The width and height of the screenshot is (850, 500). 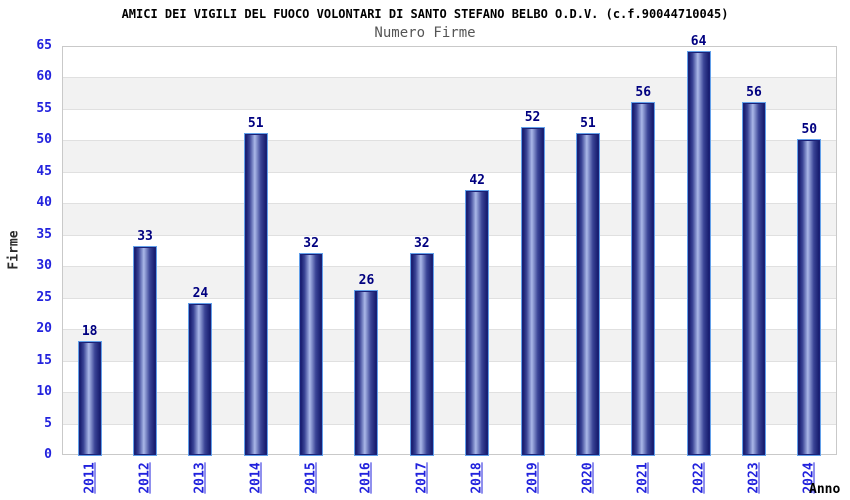 What do you see at coordinates (44, 171) in the screenshot?
I see `y-tick-label: 45` at bounding box center [44, 171].